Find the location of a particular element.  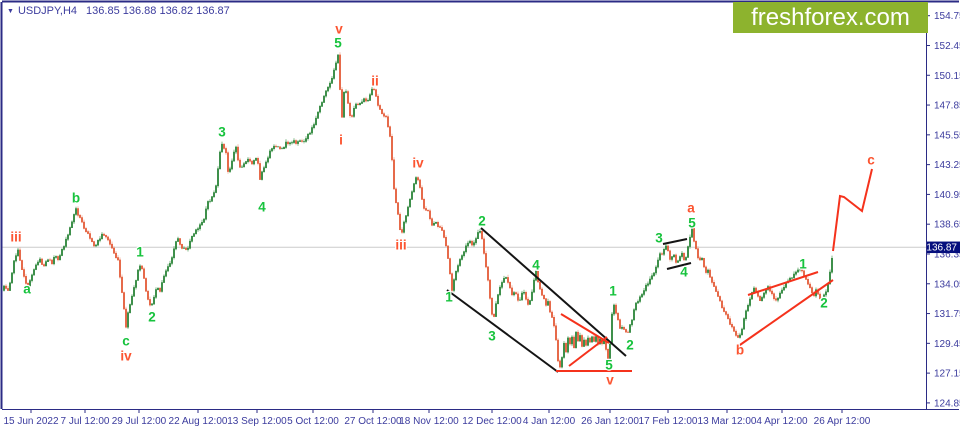

y-axis-label: 134.05 is located at coordinates (947, 284).